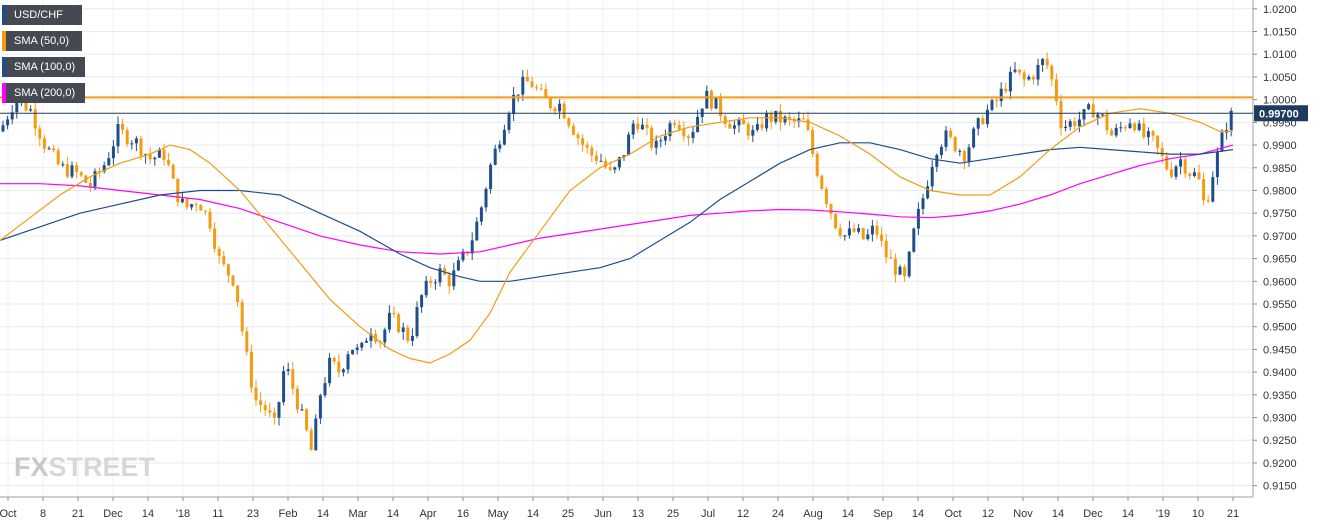  What do you see at coordinates (102, 467) in the screenshot?
I see `logo-street: STREET` at bounding box center [102, 467].